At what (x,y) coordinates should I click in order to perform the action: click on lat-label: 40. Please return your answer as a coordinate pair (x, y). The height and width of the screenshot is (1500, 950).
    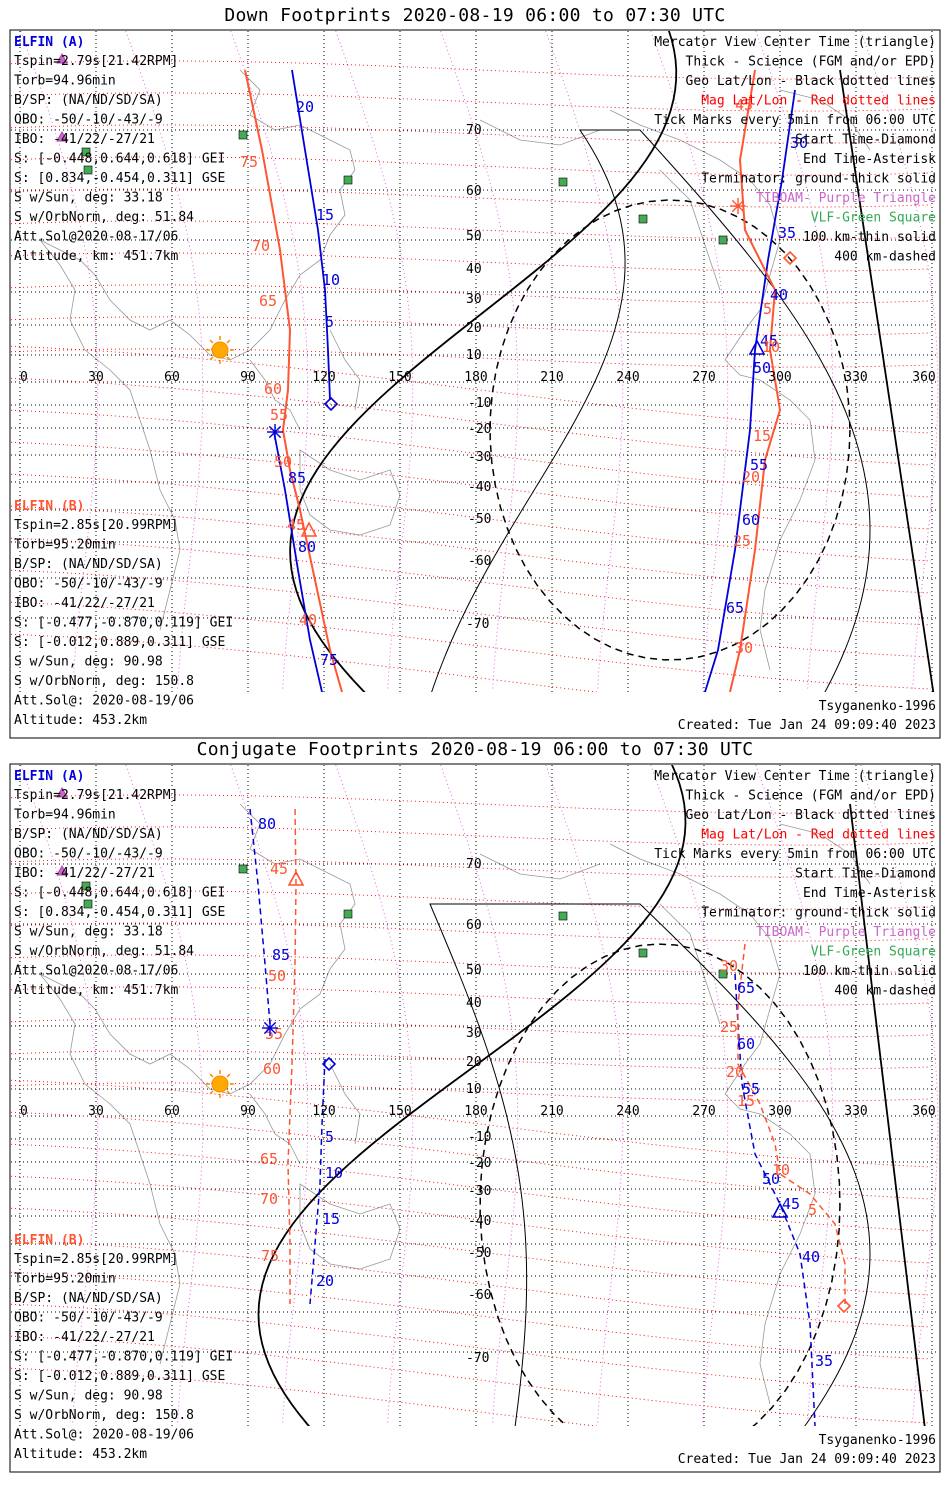
    Looking at the image, I should click on (474, 1003).